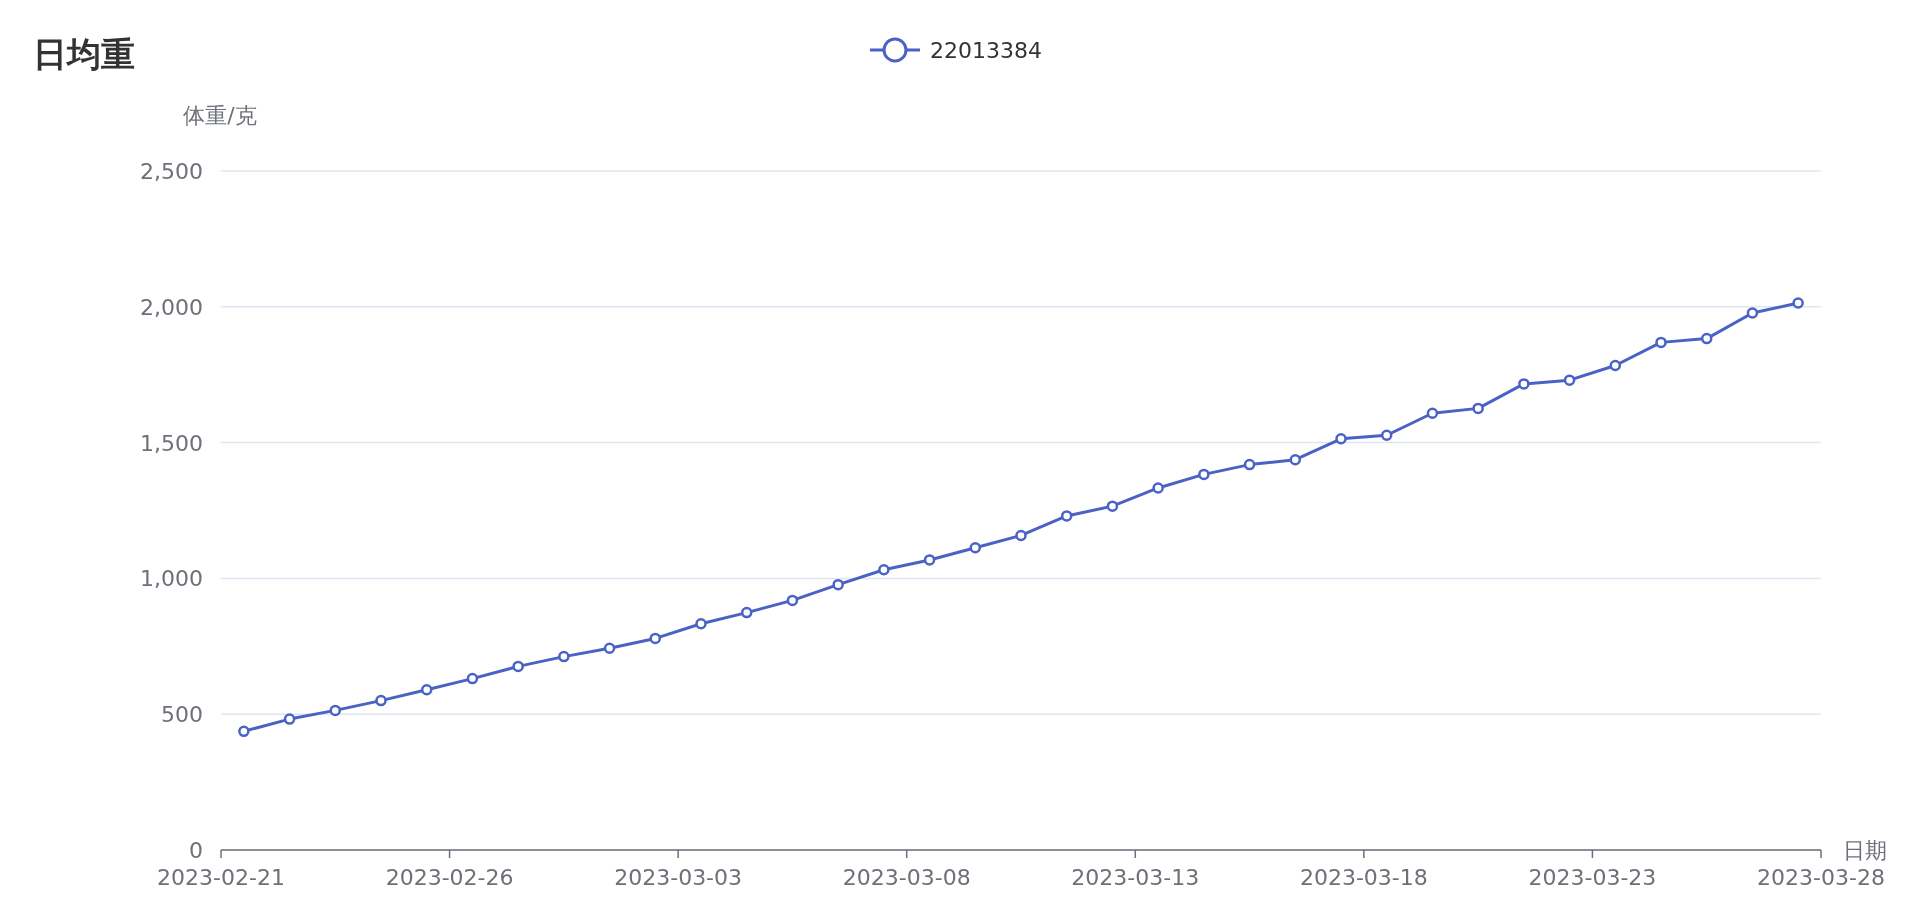 Image resolution: width=1920 pixels, height=918 pixels. Describe the element at coordinates (986, 50) in the screenshot. I see `legend-label: 22013384` at that location.